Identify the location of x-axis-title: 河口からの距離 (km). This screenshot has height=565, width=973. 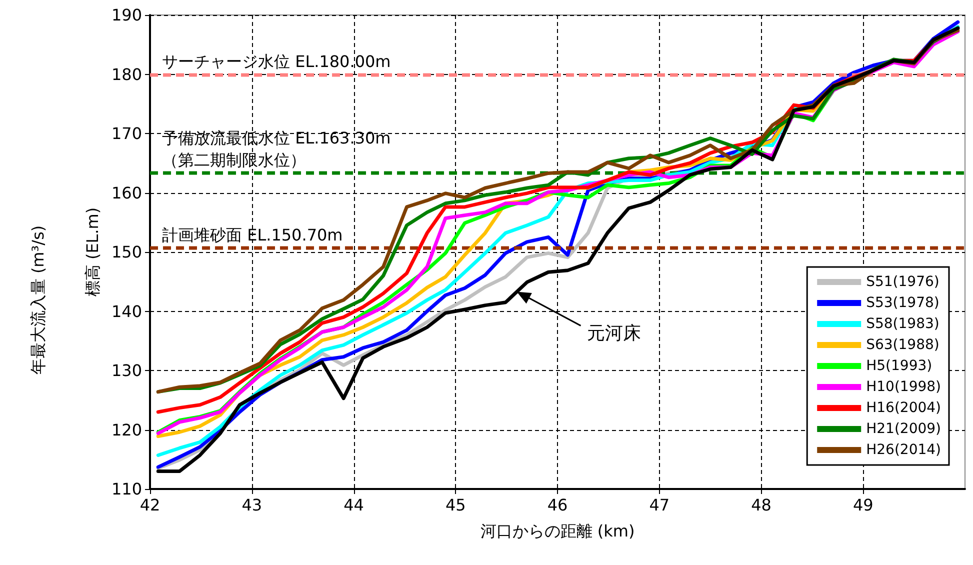
(557, 531).